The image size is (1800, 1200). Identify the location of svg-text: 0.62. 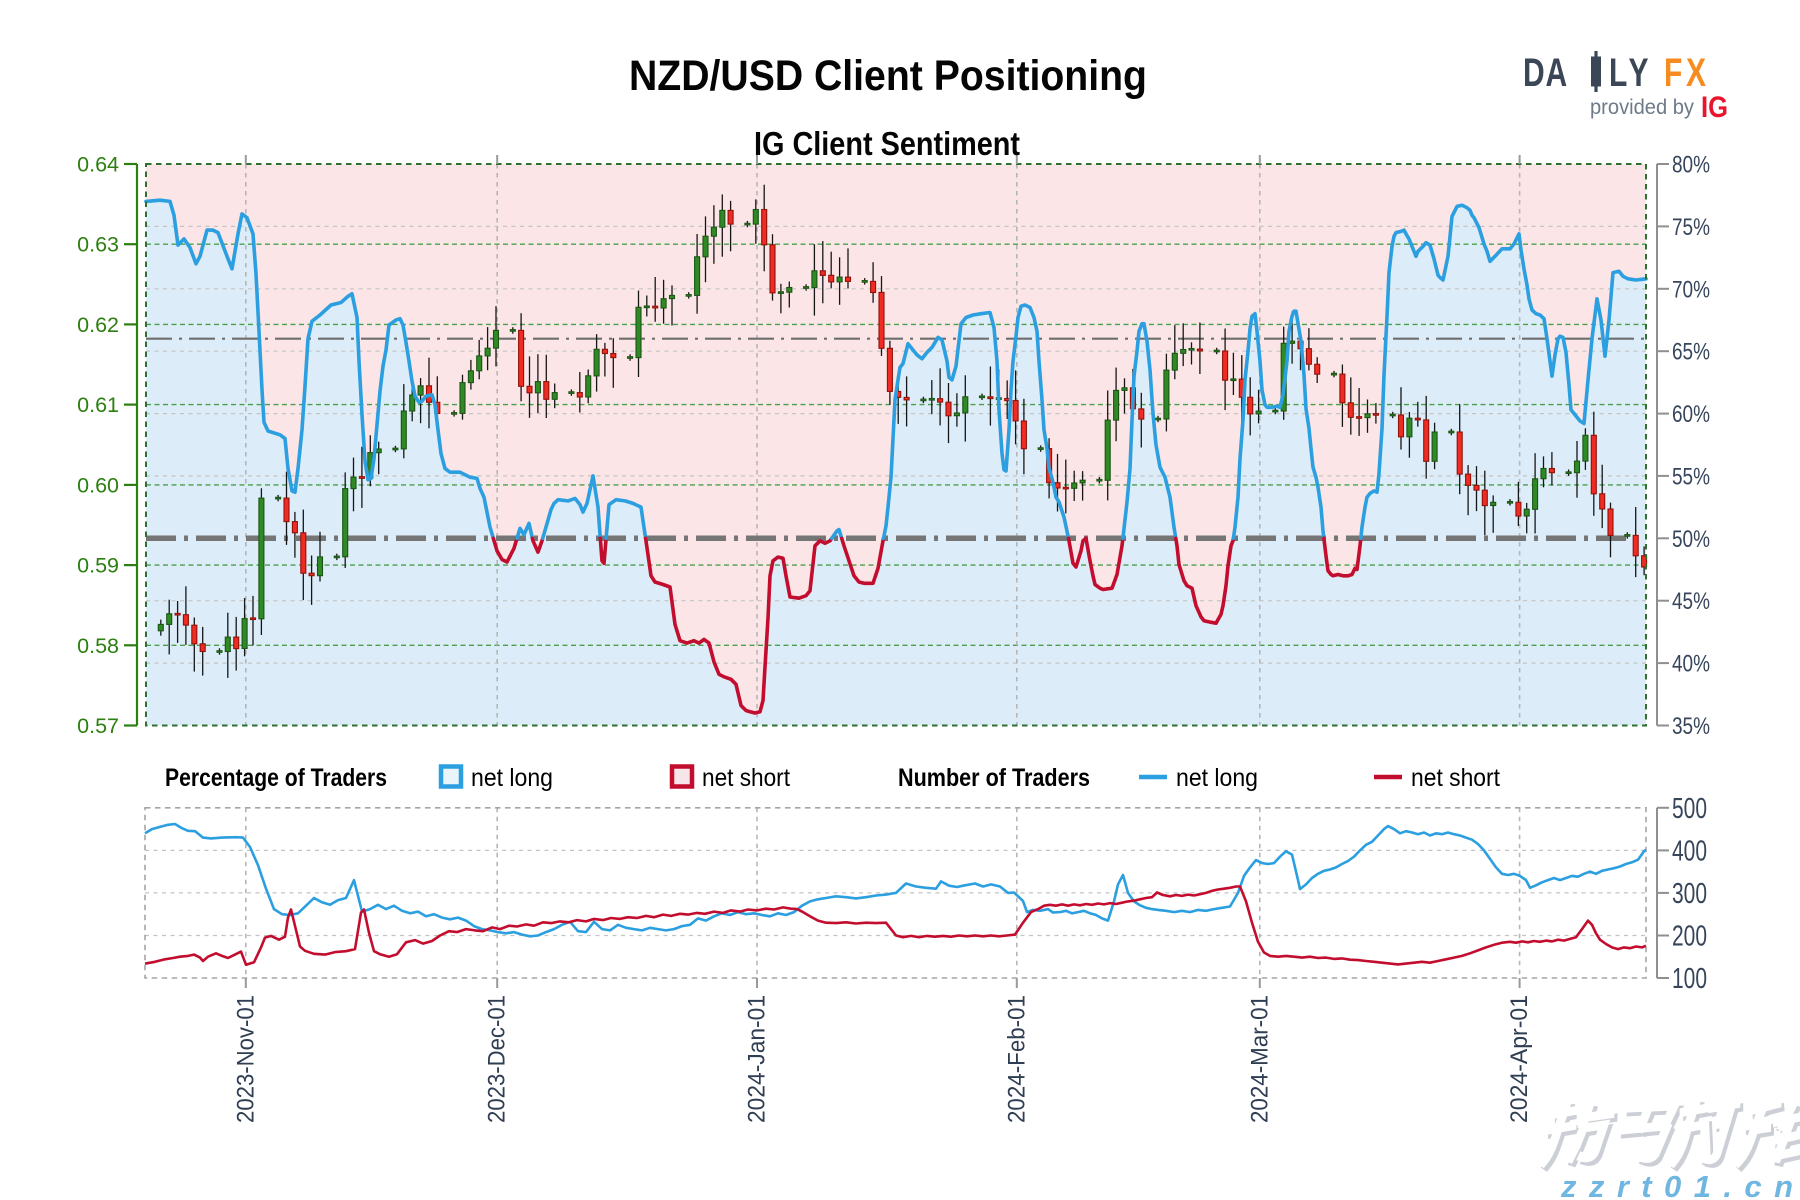
(98, 325).